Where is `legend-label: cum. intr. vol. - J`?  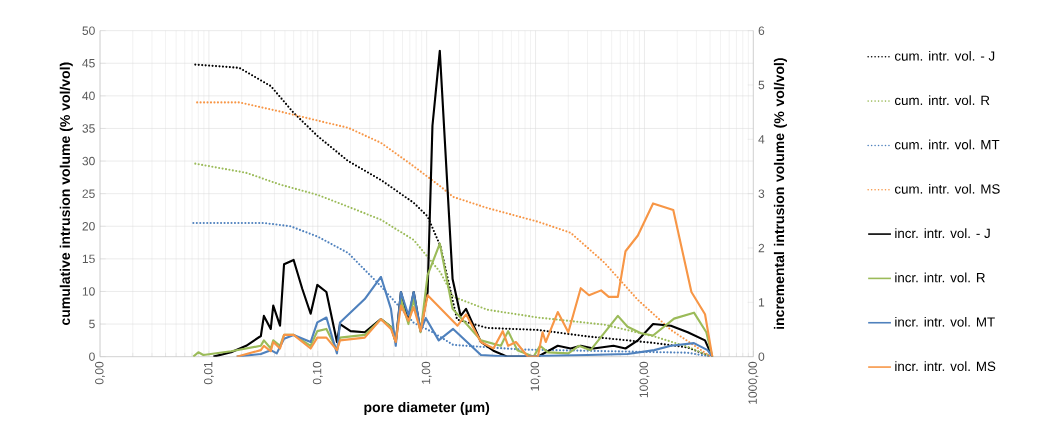 legend-label: cum. intr. vol. - J is located at coordinates (944, 56).